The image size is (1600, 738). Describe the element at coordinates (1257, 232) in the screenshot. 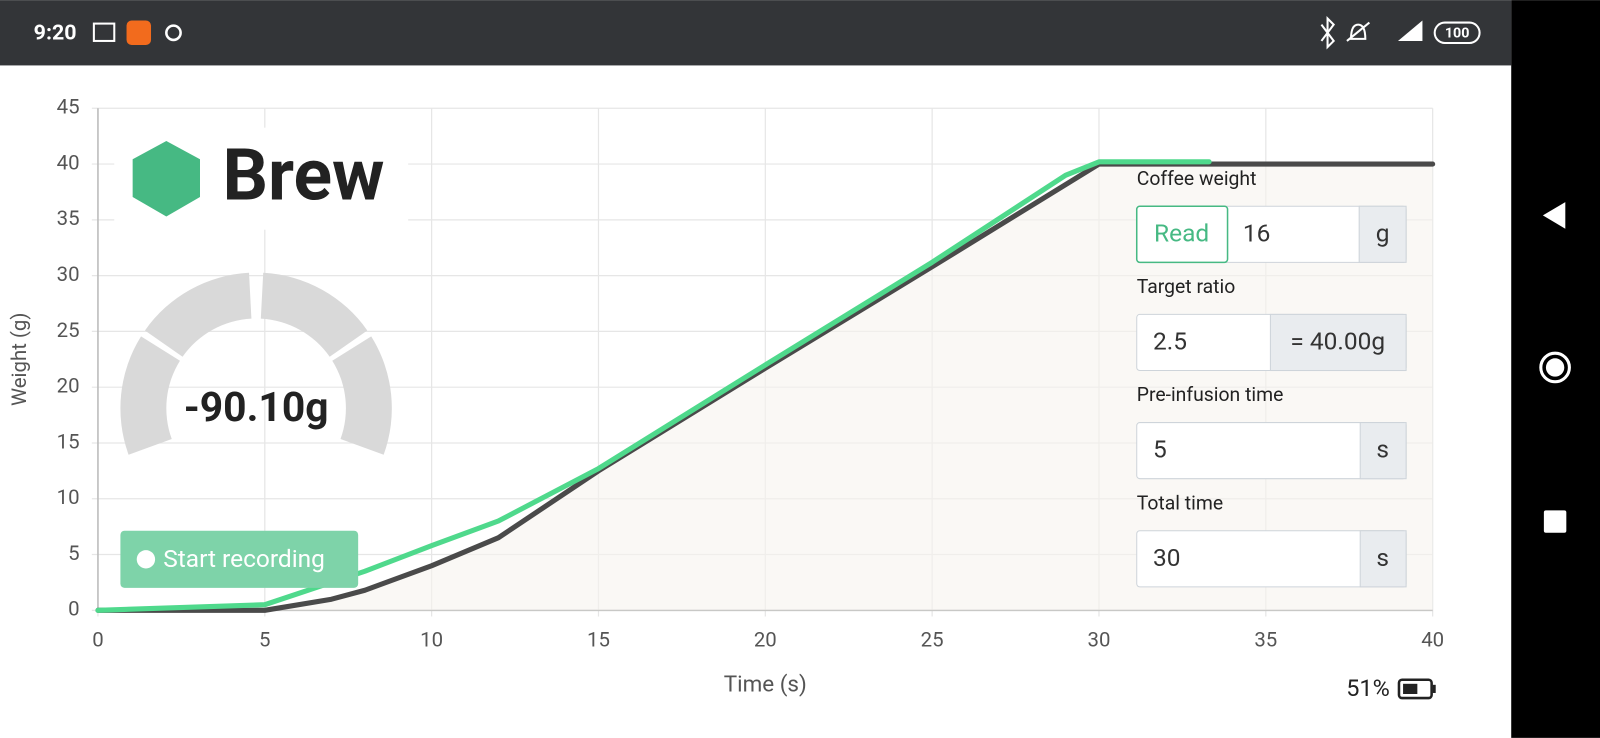

I see `coffee-weight-input: 16` at that location.